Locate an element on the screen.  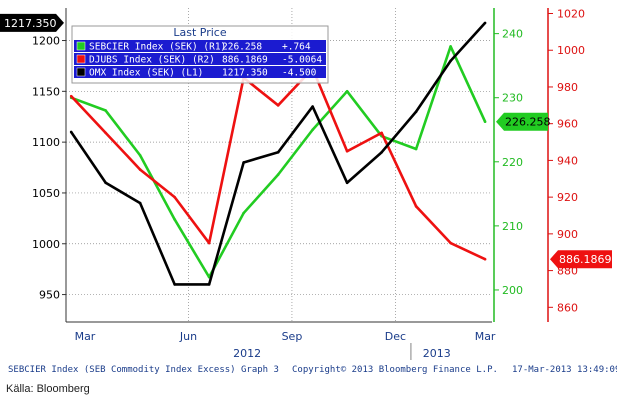
right2-tick-label-3: 920 is located at coordinates (567, 197).